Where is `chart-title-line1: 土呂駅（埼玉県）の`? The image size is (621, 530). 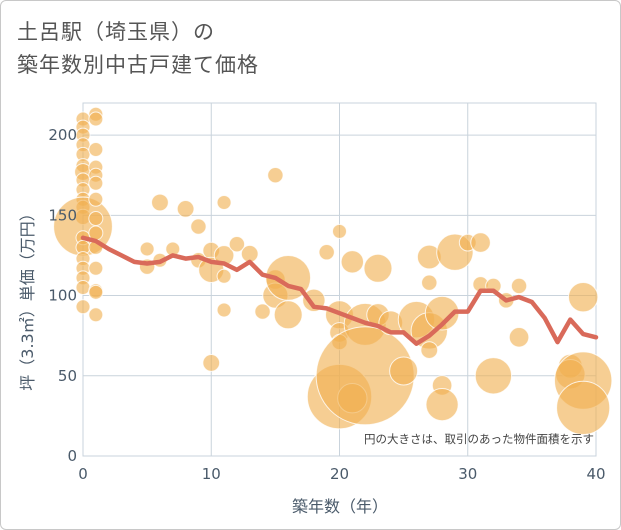 chart-title-line1: 土呂駅（埼玉県）の is located at coordinates (116, 32).